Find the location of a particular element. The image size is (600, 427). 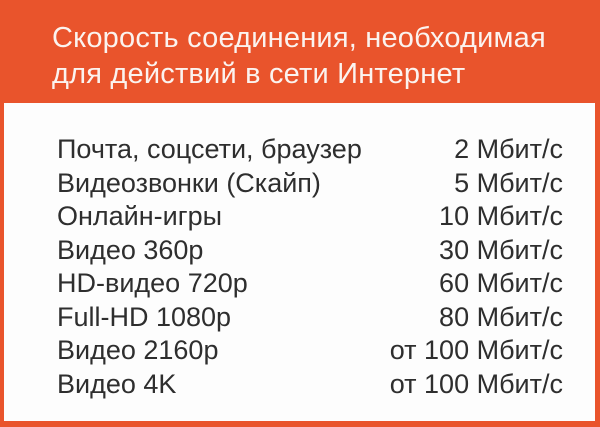

activity-label: Онлайн-игры is located at coordinates (140, 216).